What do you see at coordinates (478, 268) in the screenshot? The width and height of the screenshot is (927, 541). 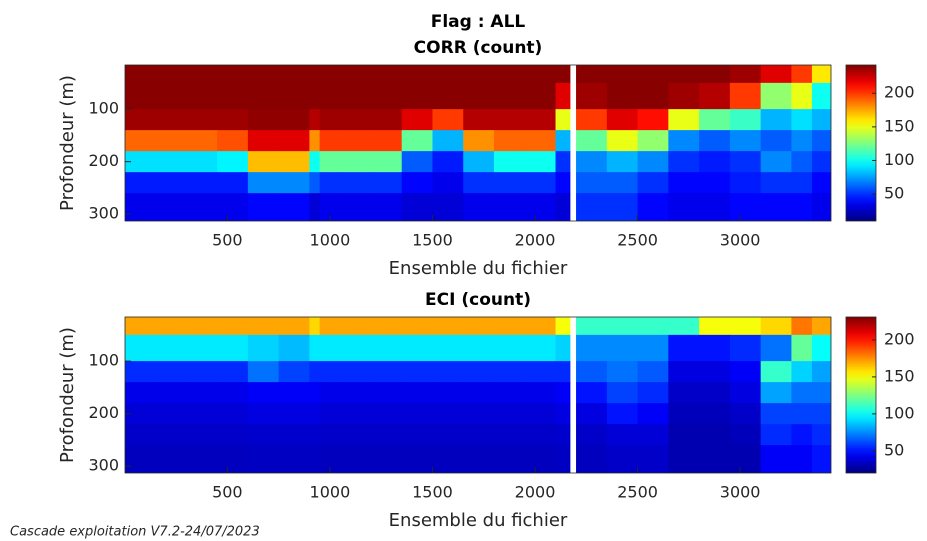 I see `x-axis-label: Ensemble du fichier` at bounding box center [478, 268].